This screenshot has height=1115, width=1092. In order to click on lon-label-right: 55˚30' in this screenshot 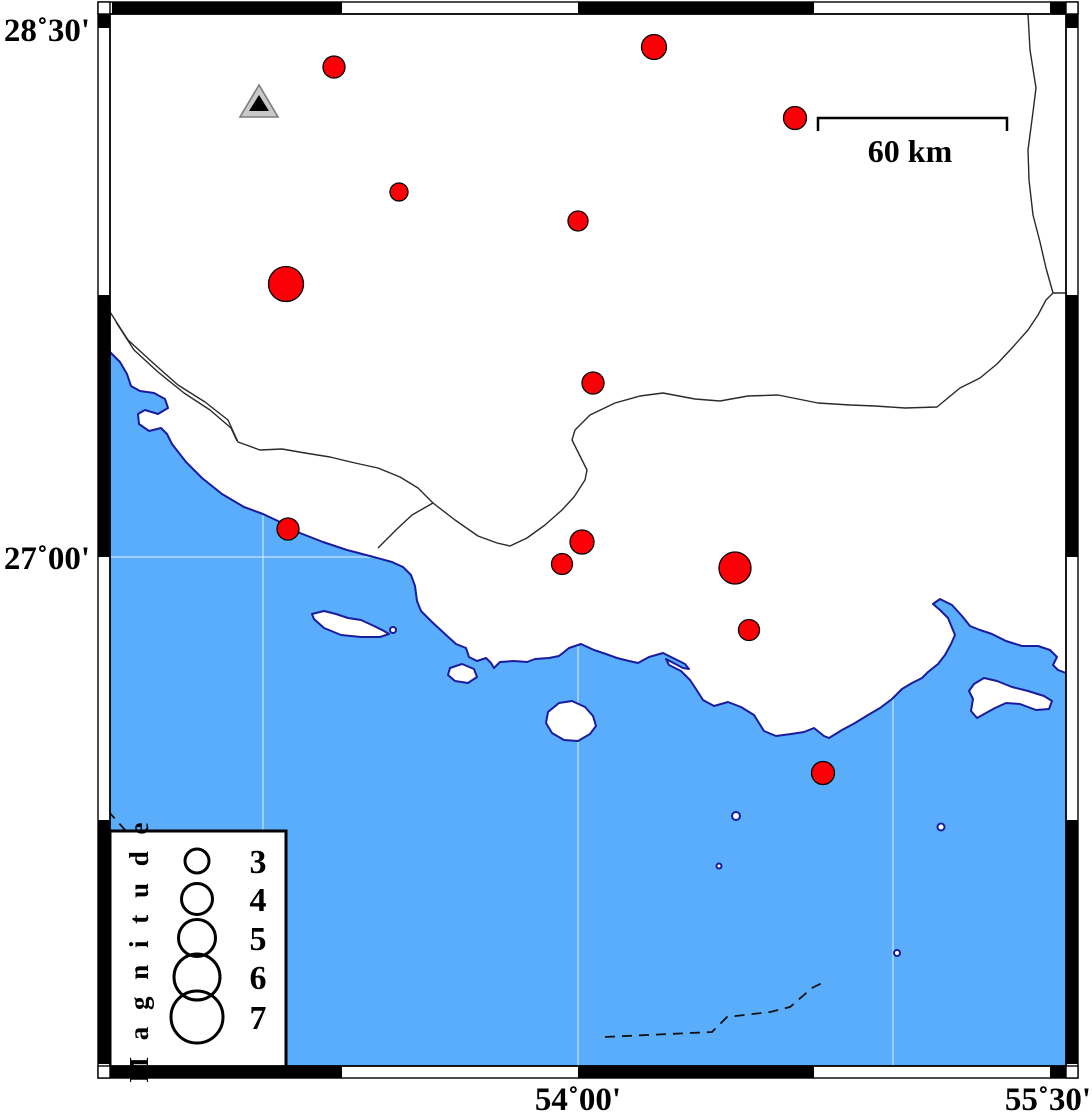, I will do `click(1048, 1098)`.